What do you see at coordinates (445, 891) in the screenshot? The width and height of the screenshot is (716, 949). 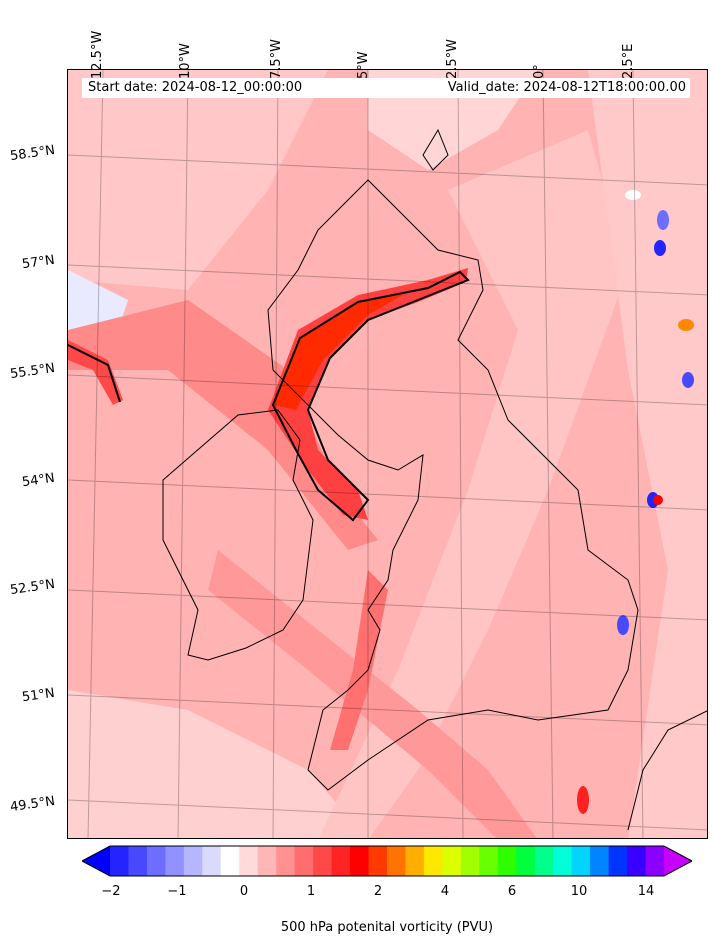 I see `colorbar-tick-label: 4` at bounding box center [445, 891].